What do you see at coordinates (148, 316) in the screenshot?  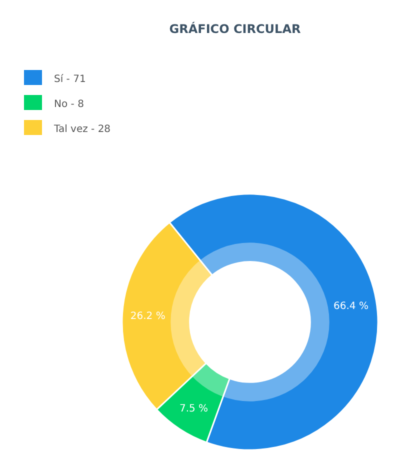 I see `data-label: 26.2 %` at bounding box center [148, 316].